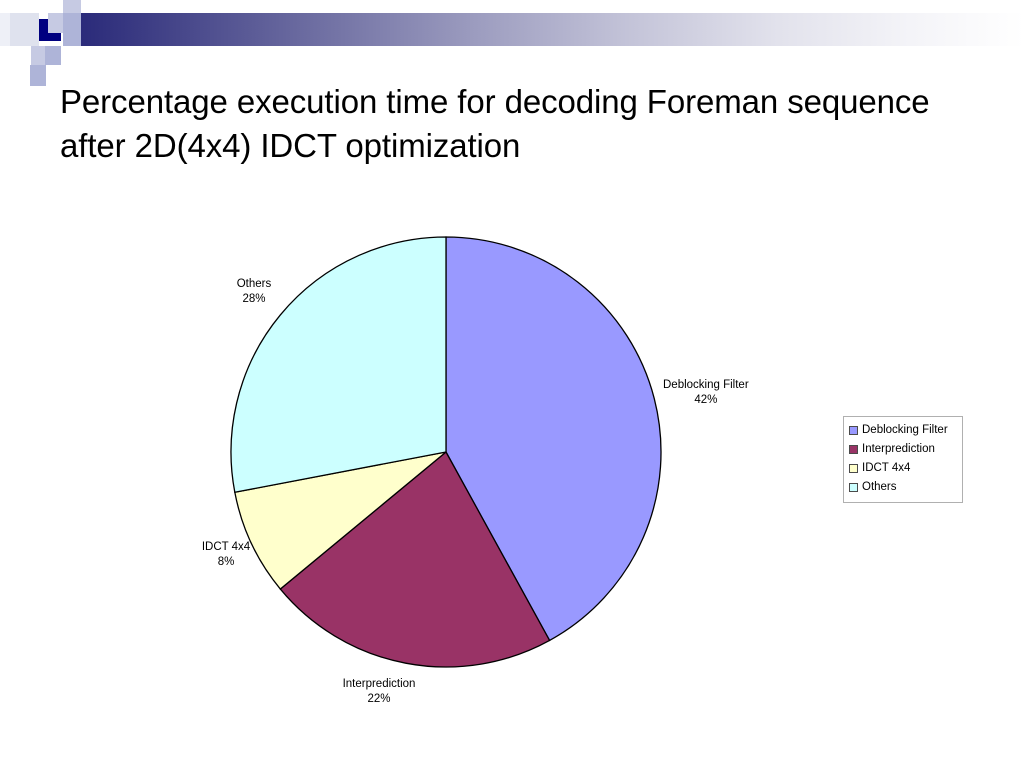 Image resolution: width=1024 pixels, height=768 pixels. I want to click on pie-label-interprediction: Interprediction 22%, so click(379, 691).